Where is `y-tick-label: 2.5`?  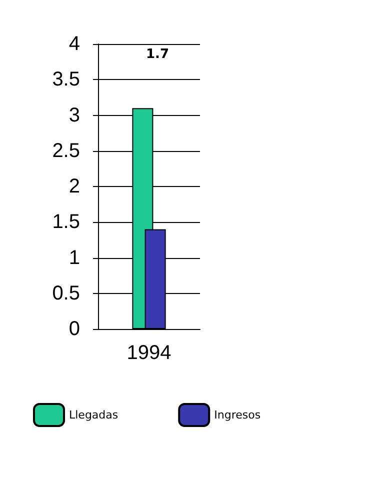
y-tick-label: 2.5 is located at coordinates (66, 151).